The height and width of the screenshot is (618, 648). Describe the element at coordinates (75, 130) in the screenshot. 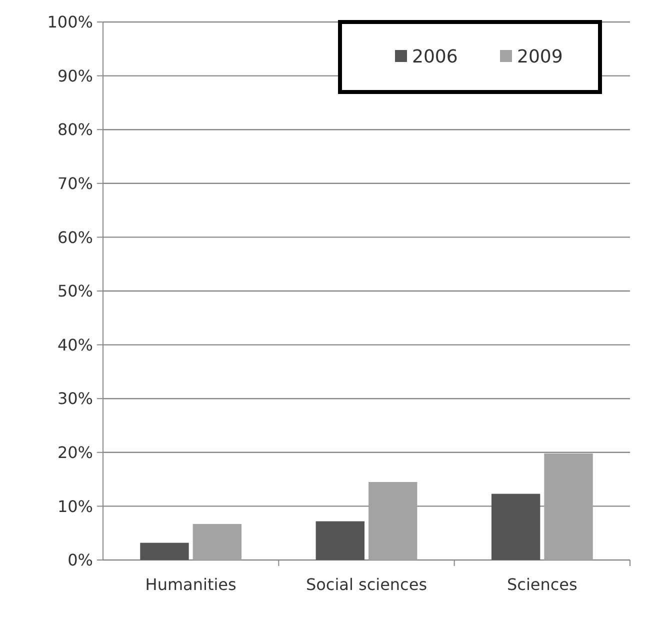

I see `y-tick-label: 80%` at that location.